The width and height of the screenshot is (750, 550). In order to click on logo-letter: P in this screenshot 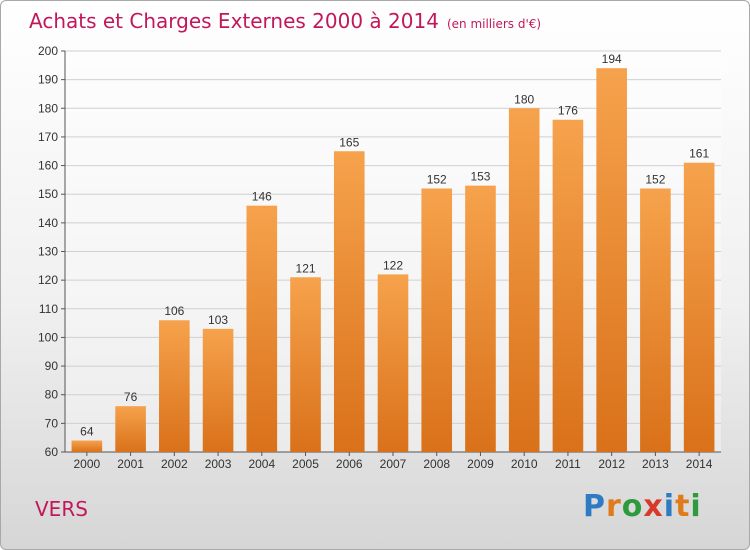, I will do `click(594, 506)`.